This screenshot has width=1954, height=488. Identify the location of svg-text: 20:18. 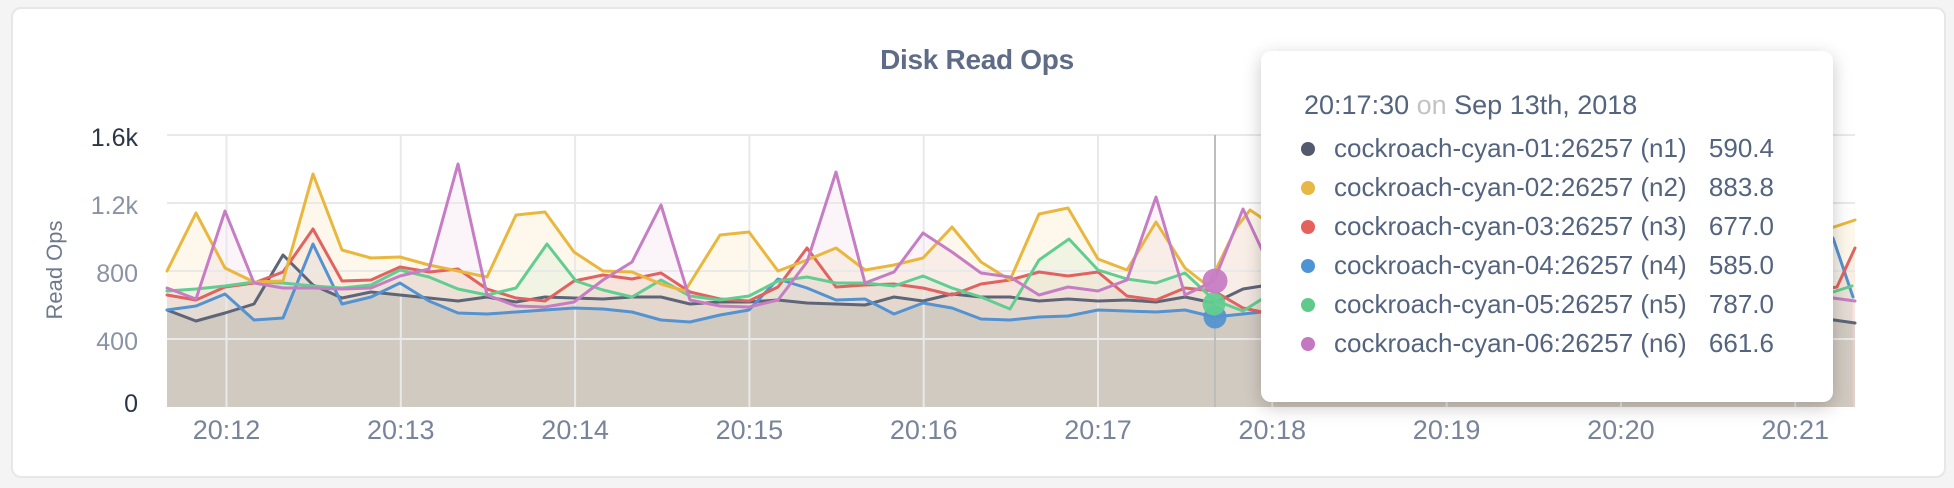
(1273, 430).